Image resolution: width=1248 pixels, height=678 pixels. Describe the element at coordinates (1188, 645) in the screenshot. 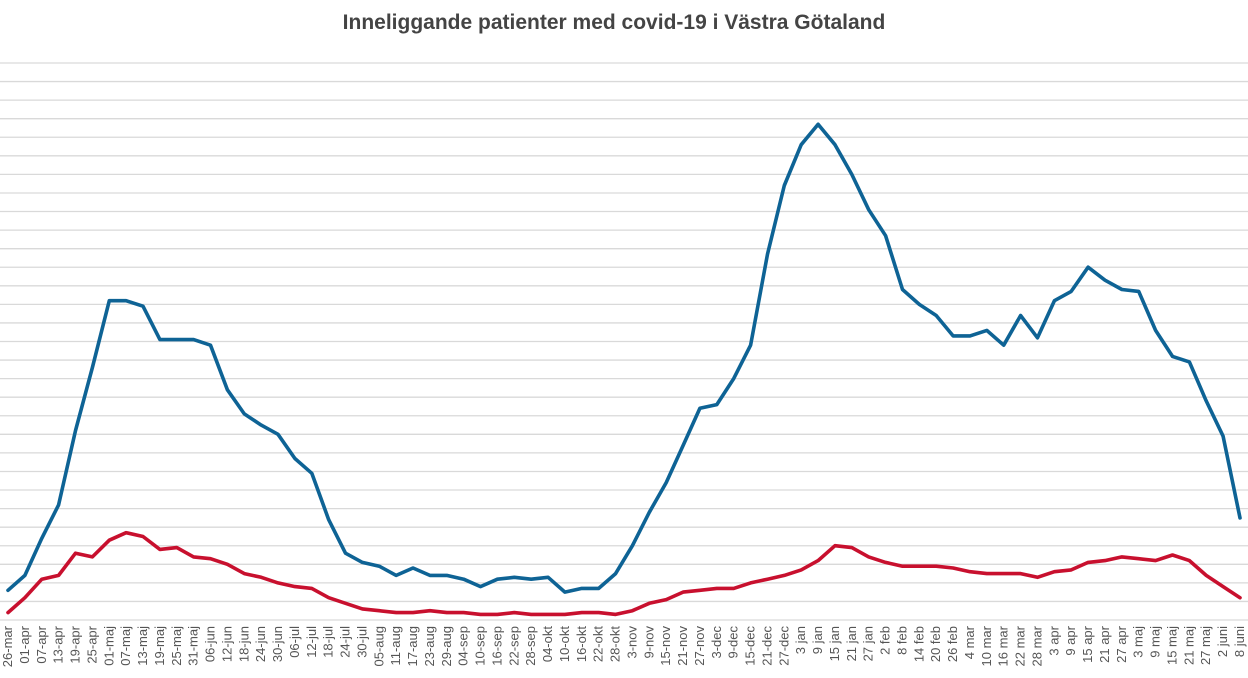

I see `x-tick-label: 21 maj` at that location.